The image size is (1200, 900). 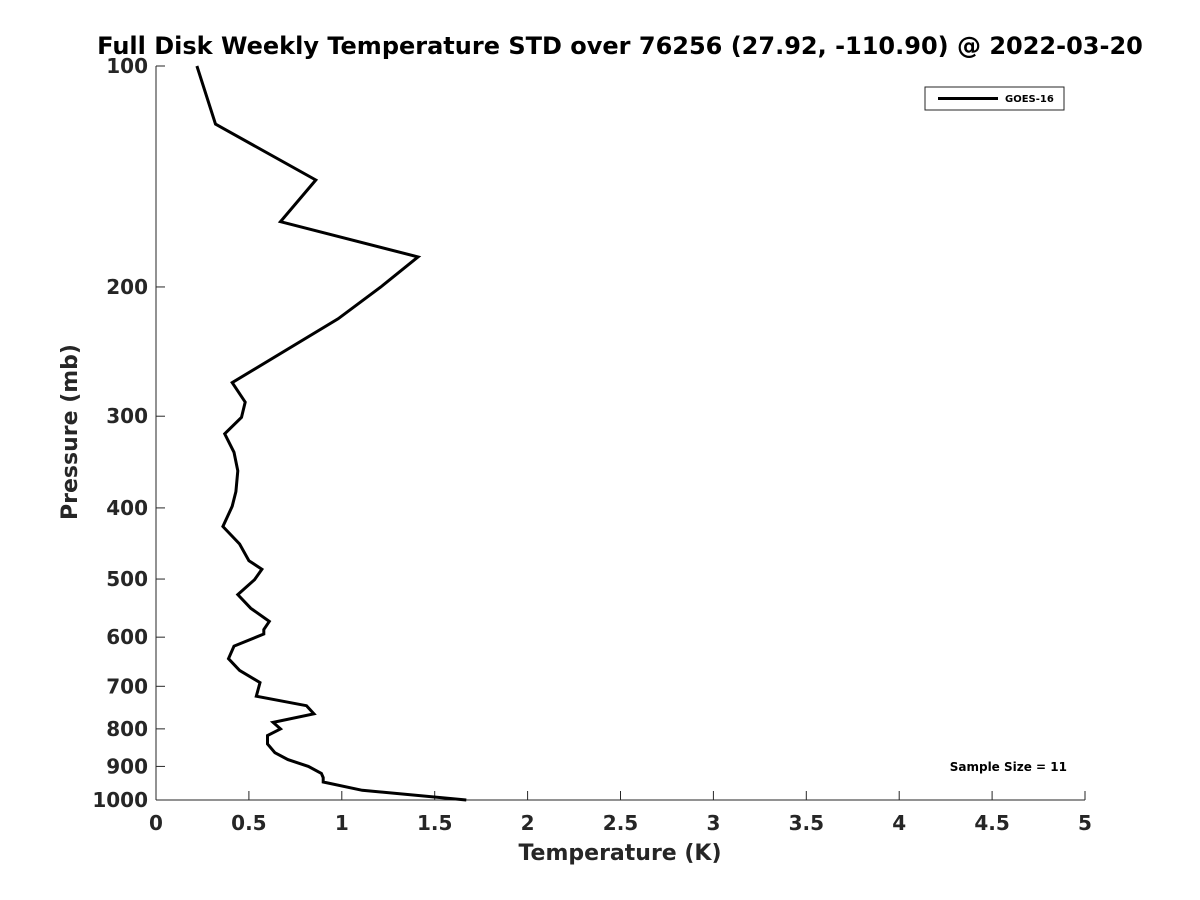 What do you see at coordinates (1008, 767) in the screenshot?
I see `sample-size-annotation: Sample Size = 11` at bounding box center [1008, 767].